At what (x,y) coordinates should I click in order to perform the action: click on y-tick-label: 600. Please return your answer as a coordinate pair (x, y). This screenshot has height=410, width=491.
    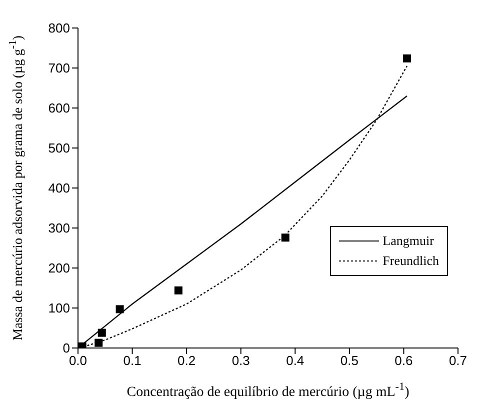
    Looking at the image, I should click on (59, 108).